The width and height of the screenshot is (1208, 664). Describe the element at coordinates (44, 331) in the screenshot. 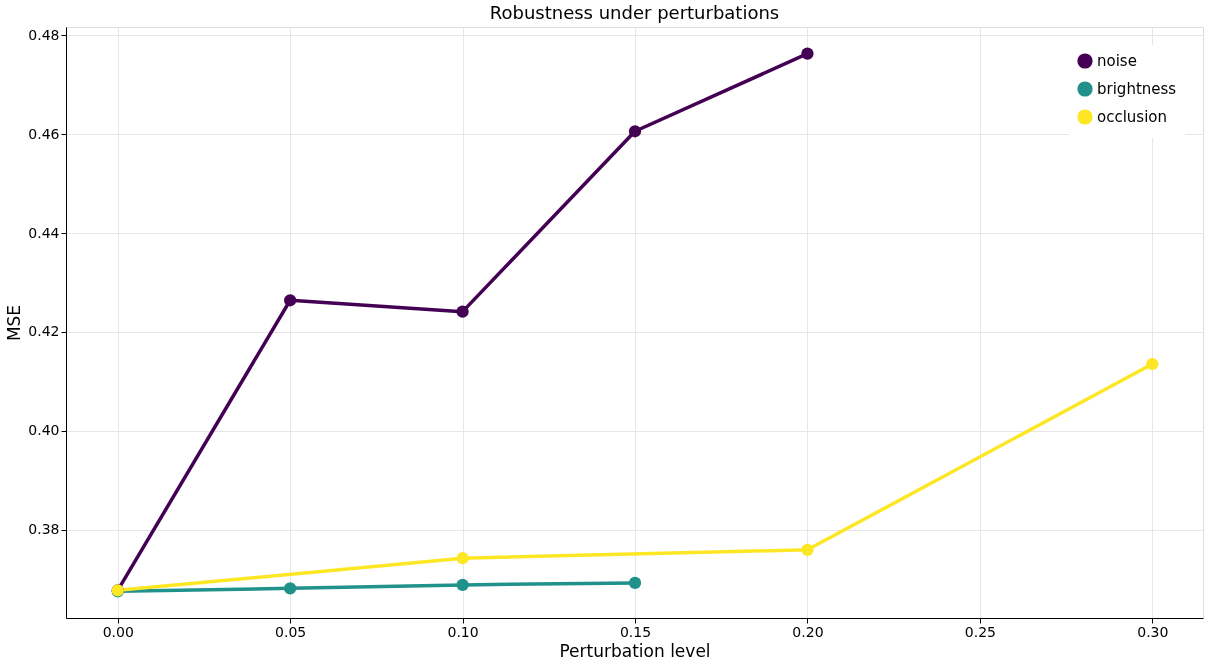

I see `y-tick-label: 0.42` at that location.